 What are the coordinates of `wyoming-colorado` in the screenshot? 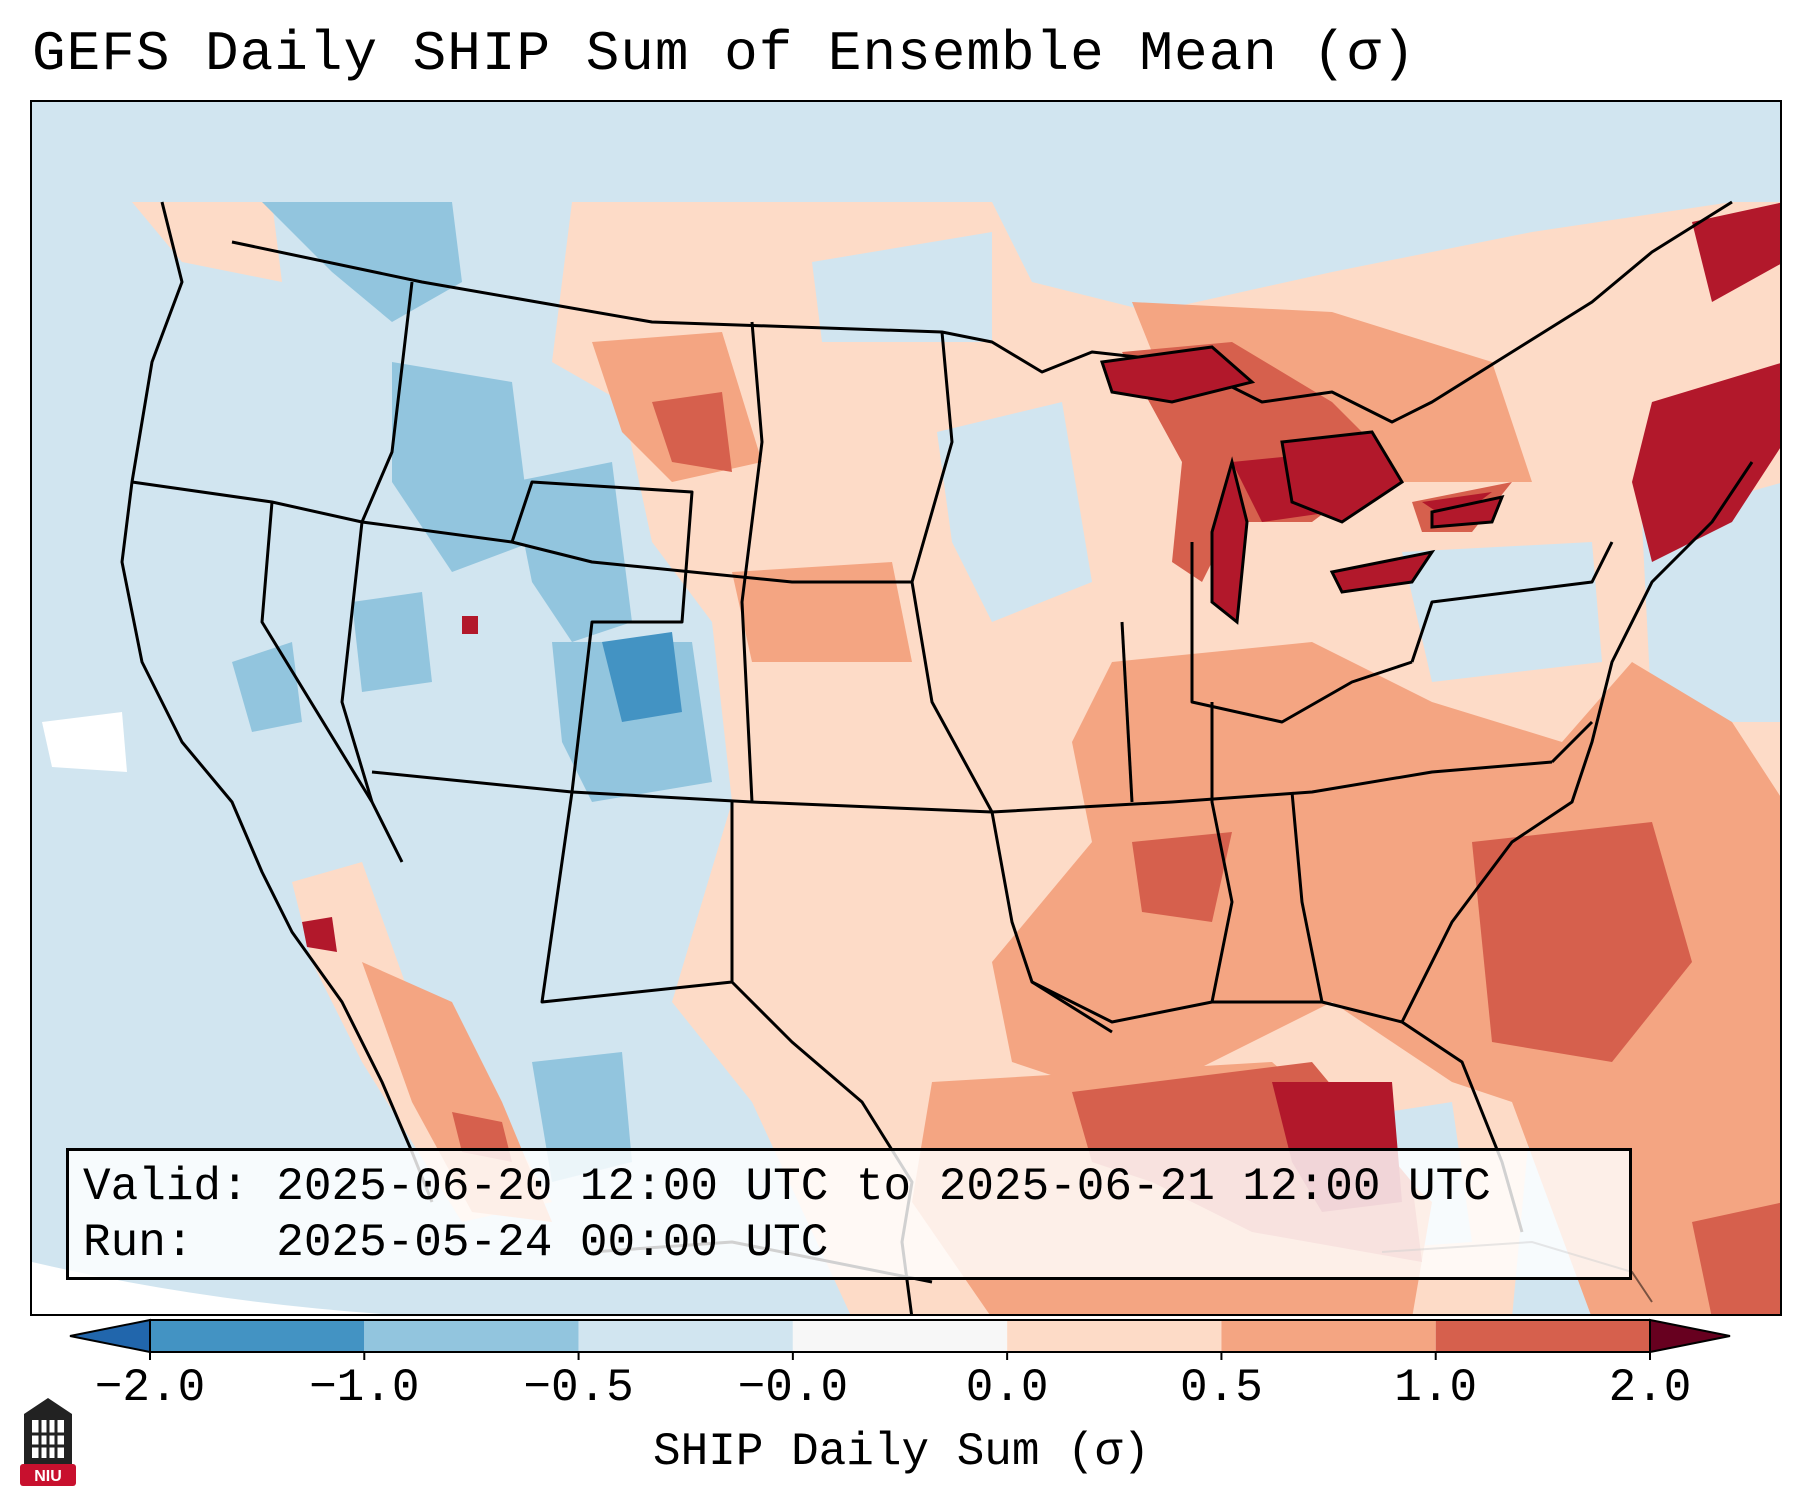 It's located at (602, 636).